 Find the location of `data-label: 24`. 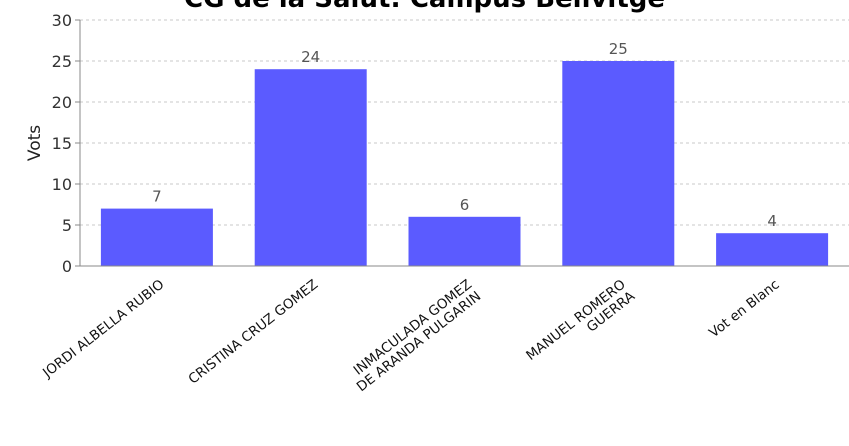

data-label: 24 is located at coordinates (310, 57).